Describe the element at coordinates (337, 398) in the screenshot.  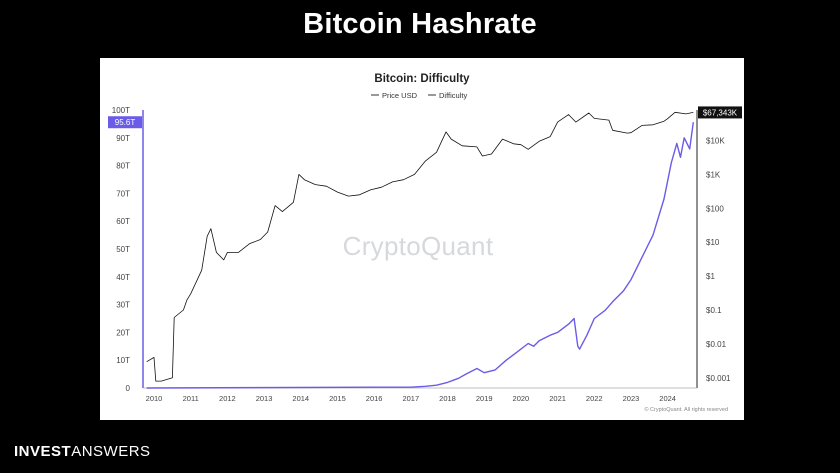
I see `x-tick-label: 2015` at that location.